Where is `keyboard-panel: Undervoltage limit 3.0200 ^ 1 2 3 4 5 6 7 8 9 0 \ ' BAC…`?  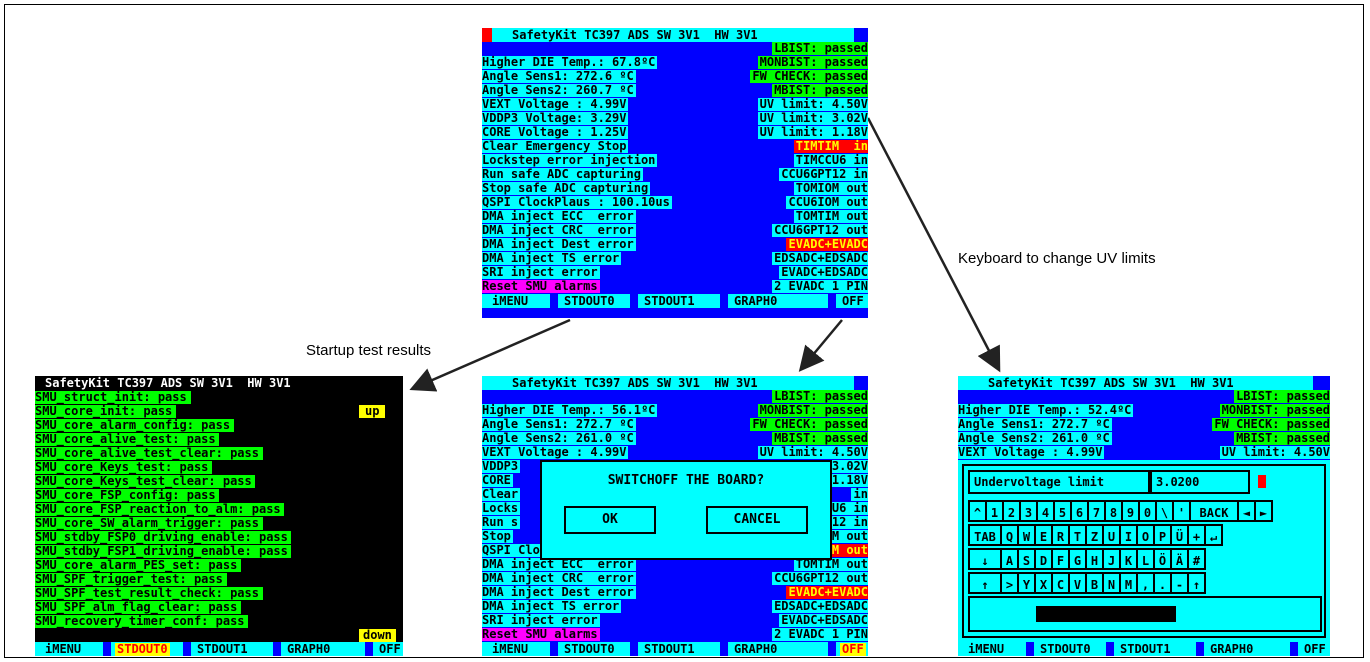 keyboard-panel: Undervoltage limit 3.0200 ^ 1 2 3 4 5 6 7 8 9 0 \ ' BAC… is located at coordinates (1144, 551).